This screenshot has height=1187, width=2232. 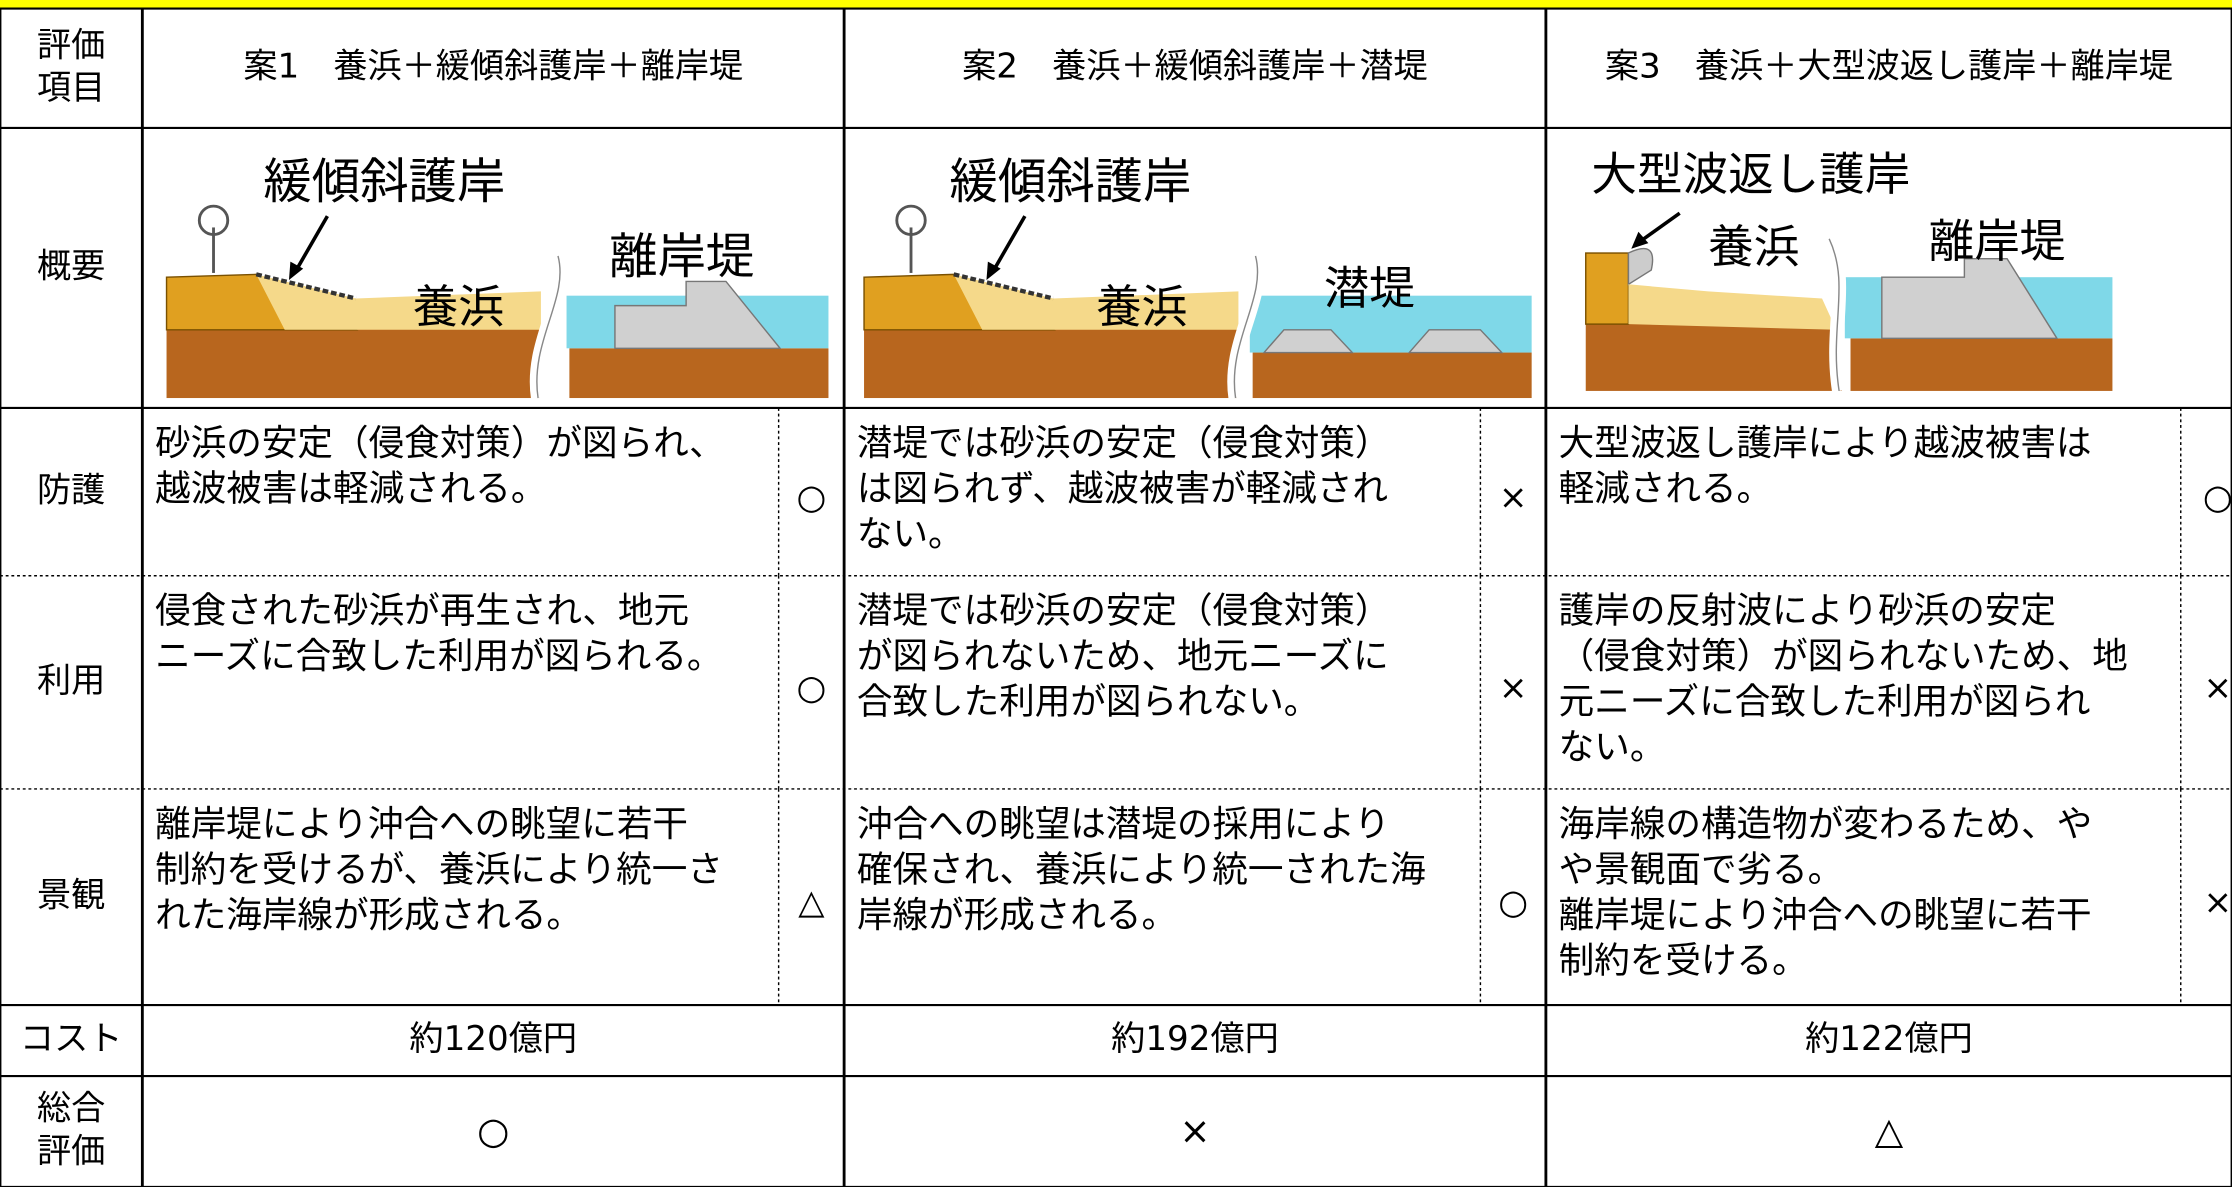 I want to click on cell-text: 岸線が形成される。, so click(x=1017, y=915).